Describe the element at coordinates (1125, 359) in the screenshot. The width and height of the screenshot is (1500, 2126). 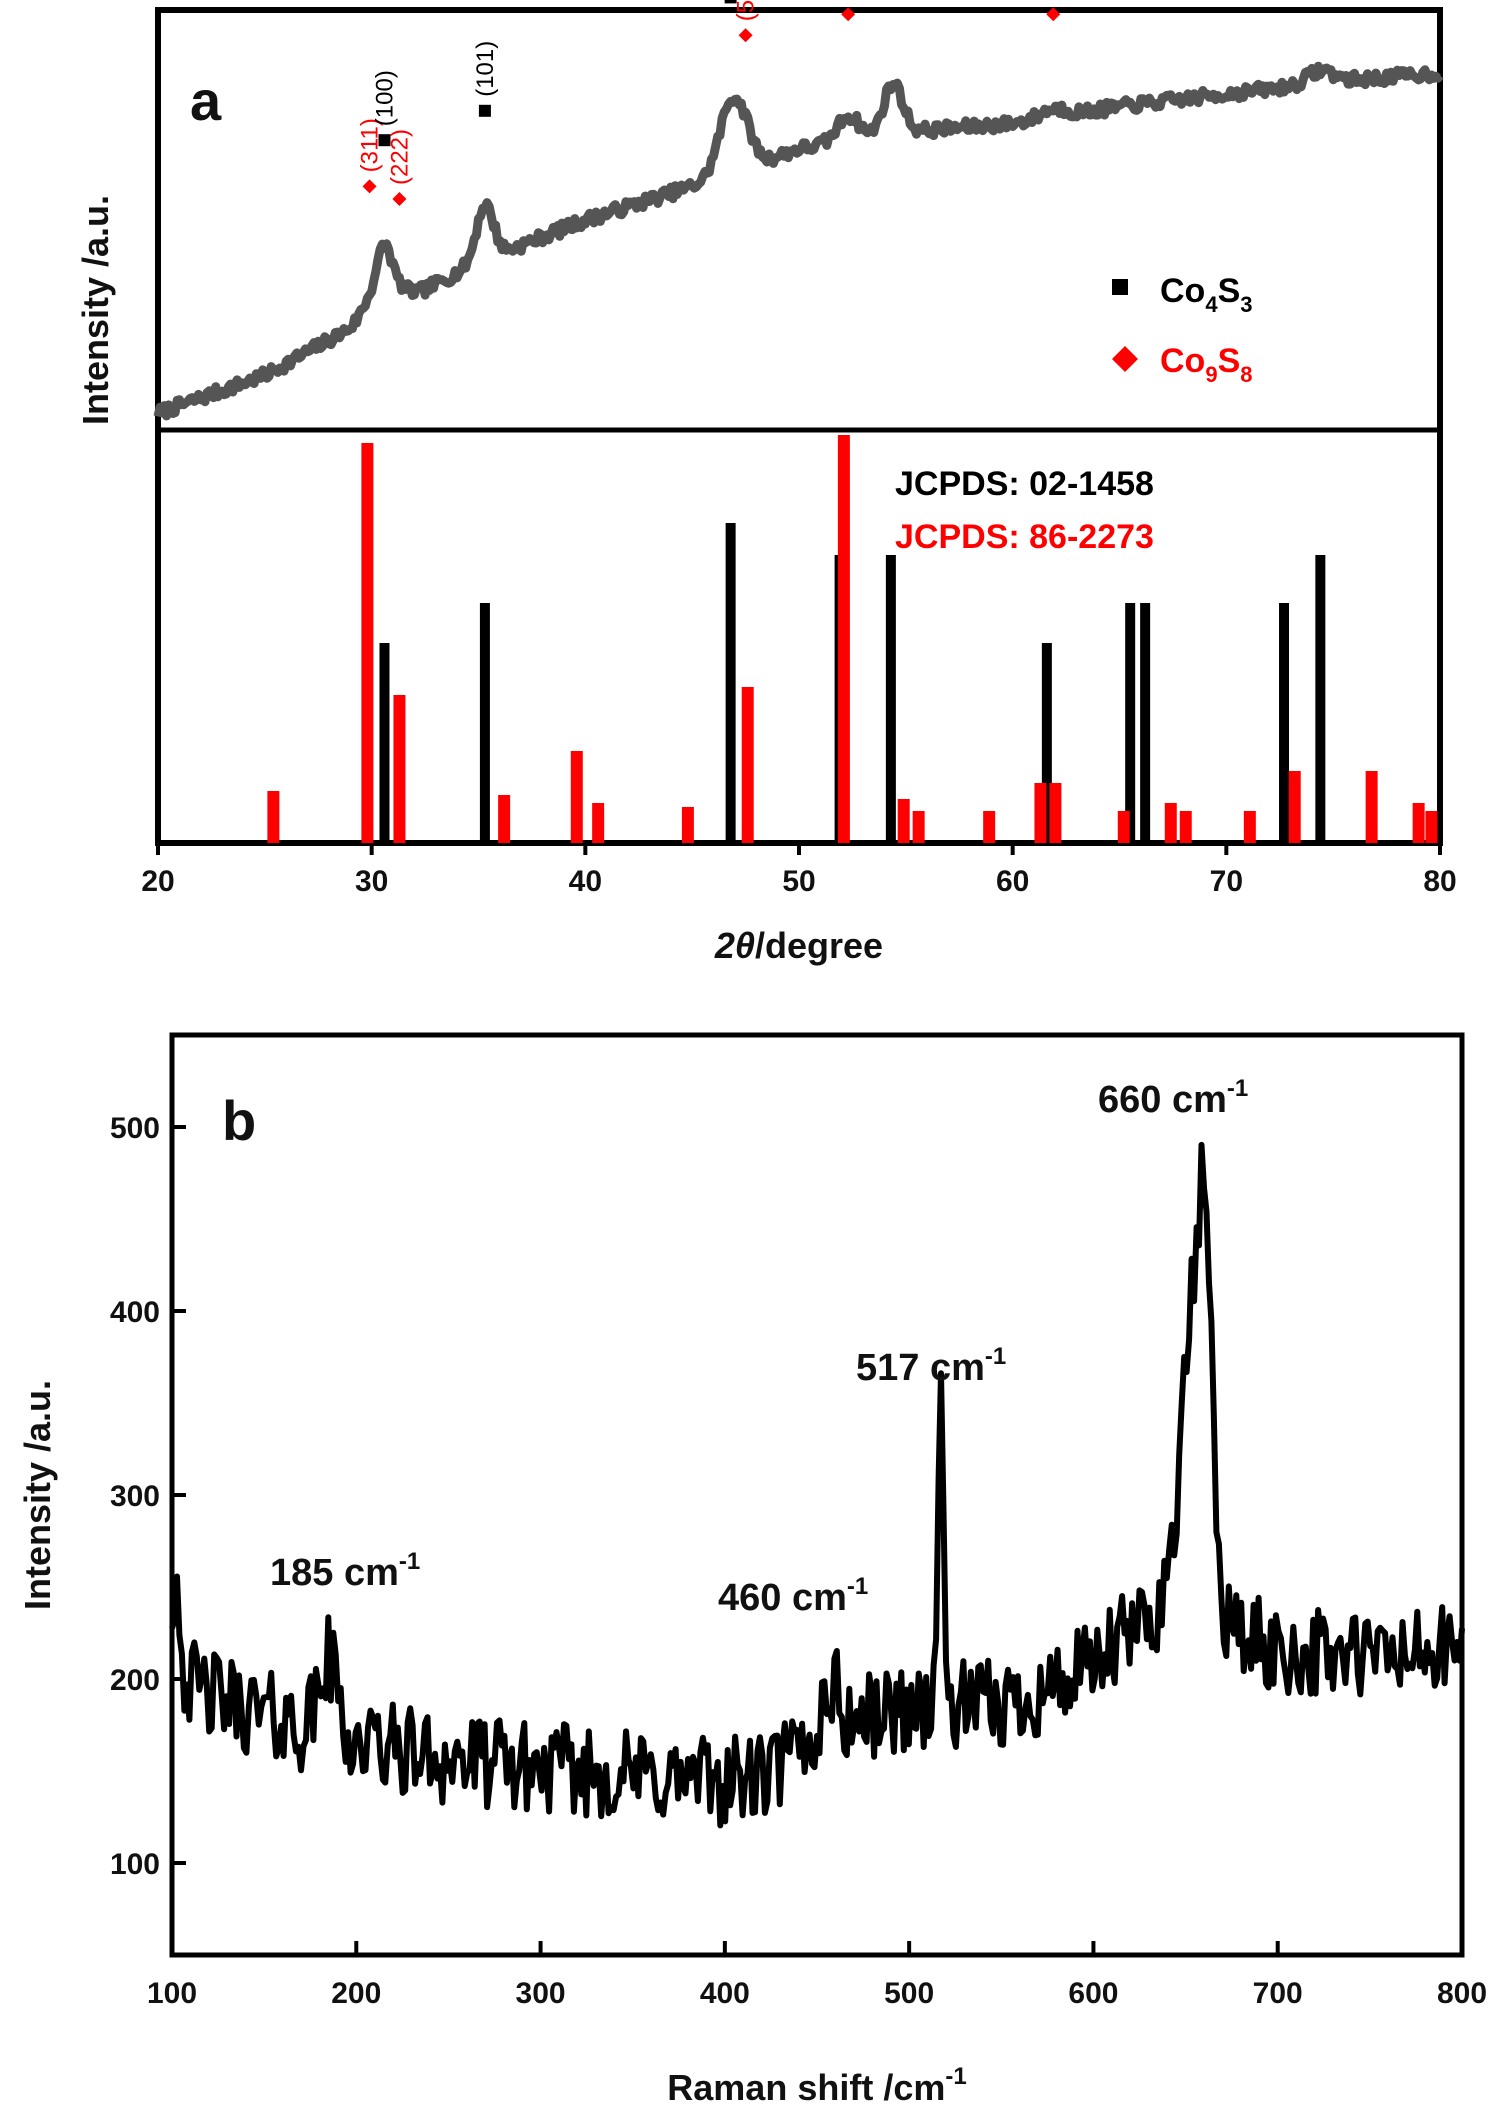
I see `legend-marker-co9s8` at that location.